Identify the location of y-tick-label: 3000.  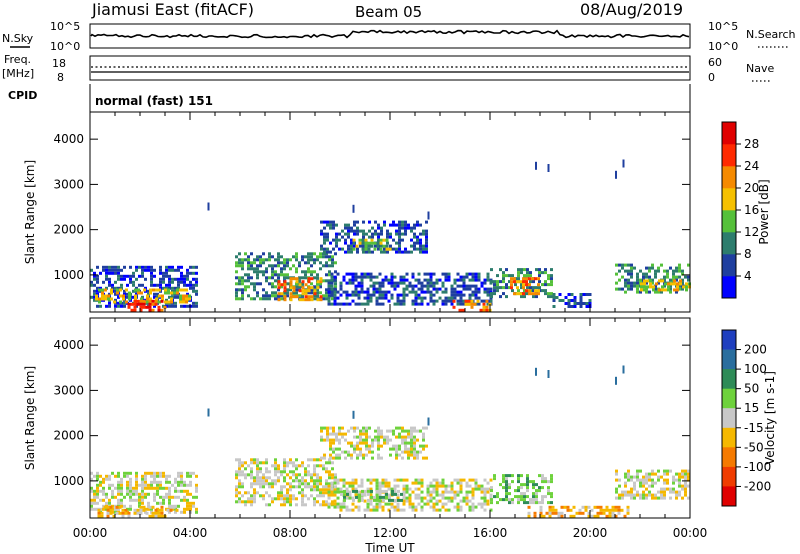
(68, 390).